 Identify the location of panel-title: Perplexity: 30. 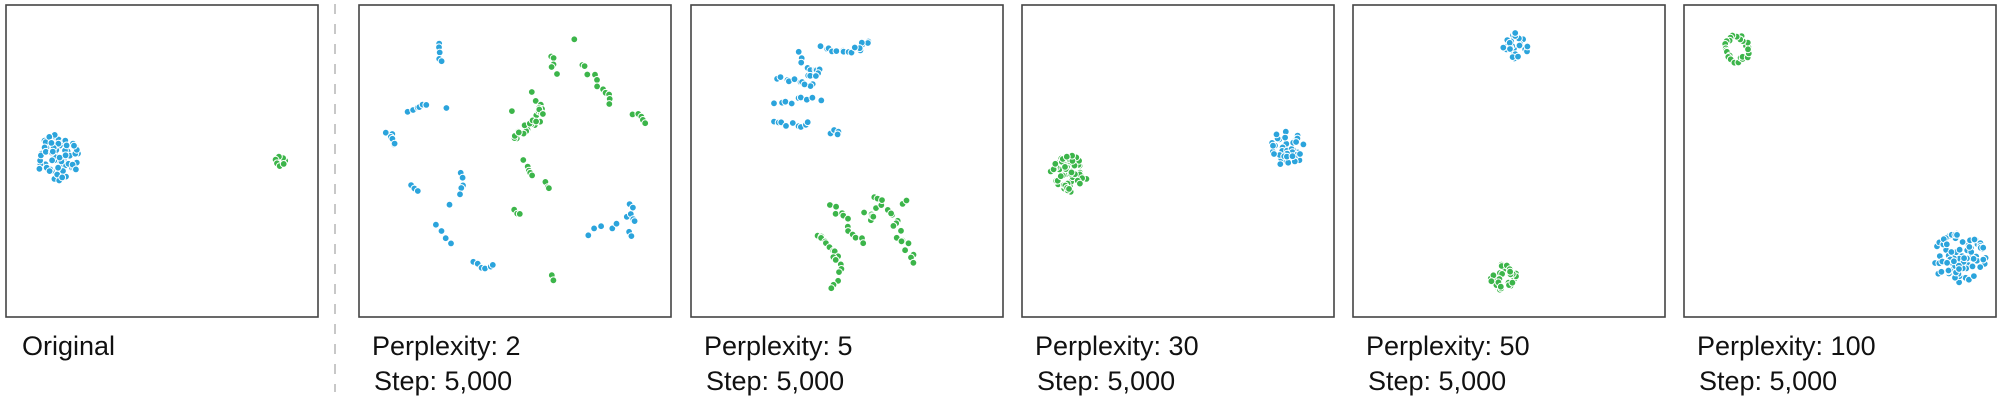
(1117, 346).